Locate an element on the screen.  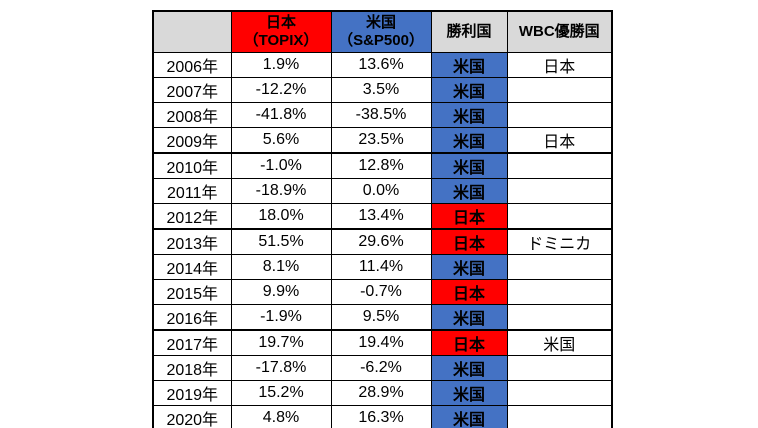
sp500-return-cell: 13.4% is located at coordinates (381, 216).